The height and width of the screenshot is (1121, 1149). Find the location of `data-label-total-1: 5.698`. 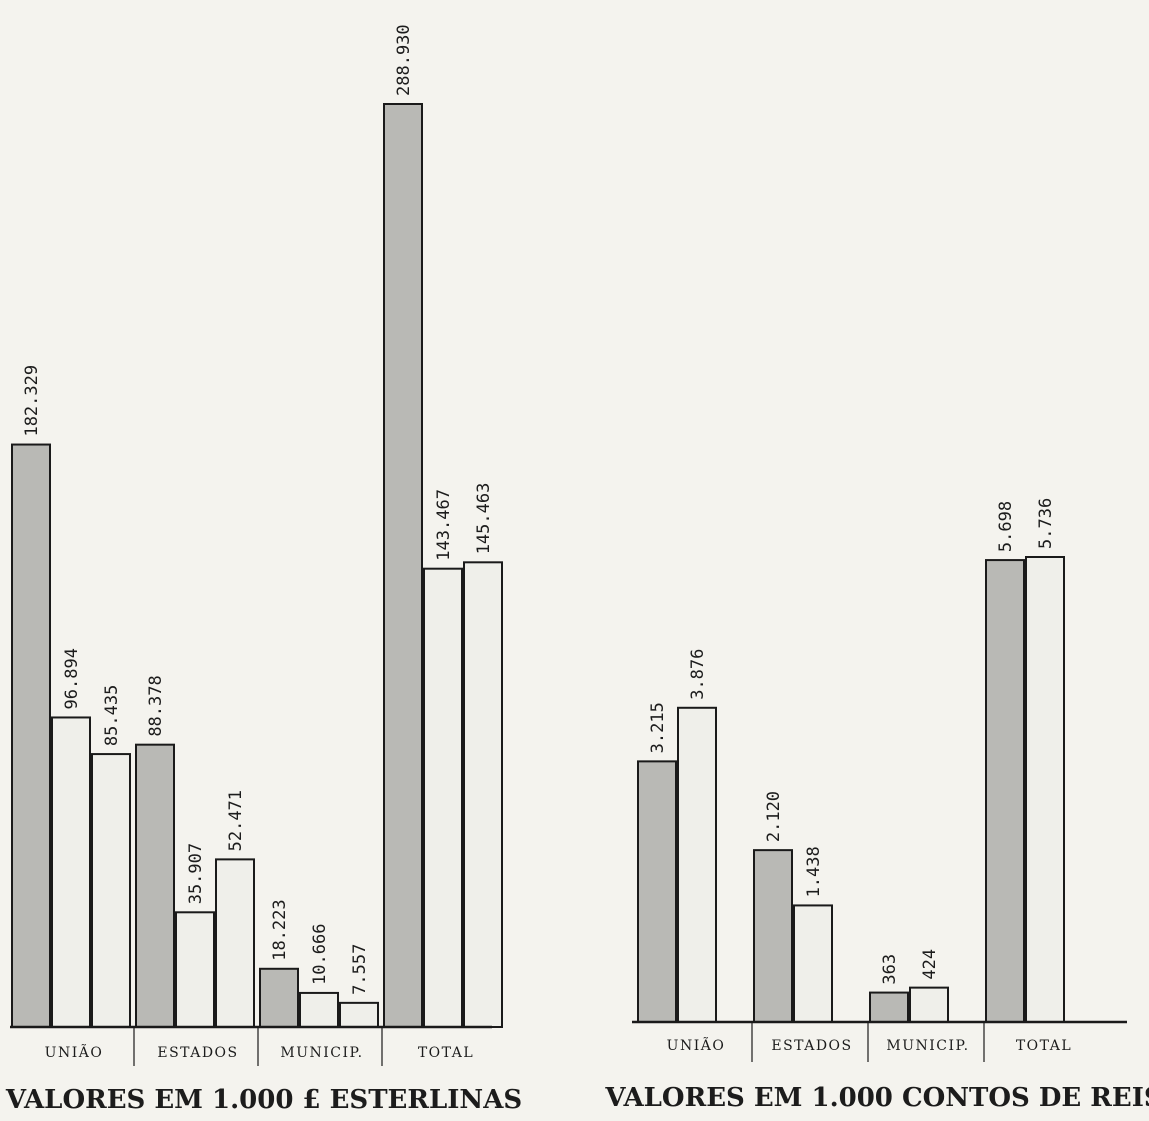

data-label-total-1: 5.698 is located at coordinates (1006, 526).